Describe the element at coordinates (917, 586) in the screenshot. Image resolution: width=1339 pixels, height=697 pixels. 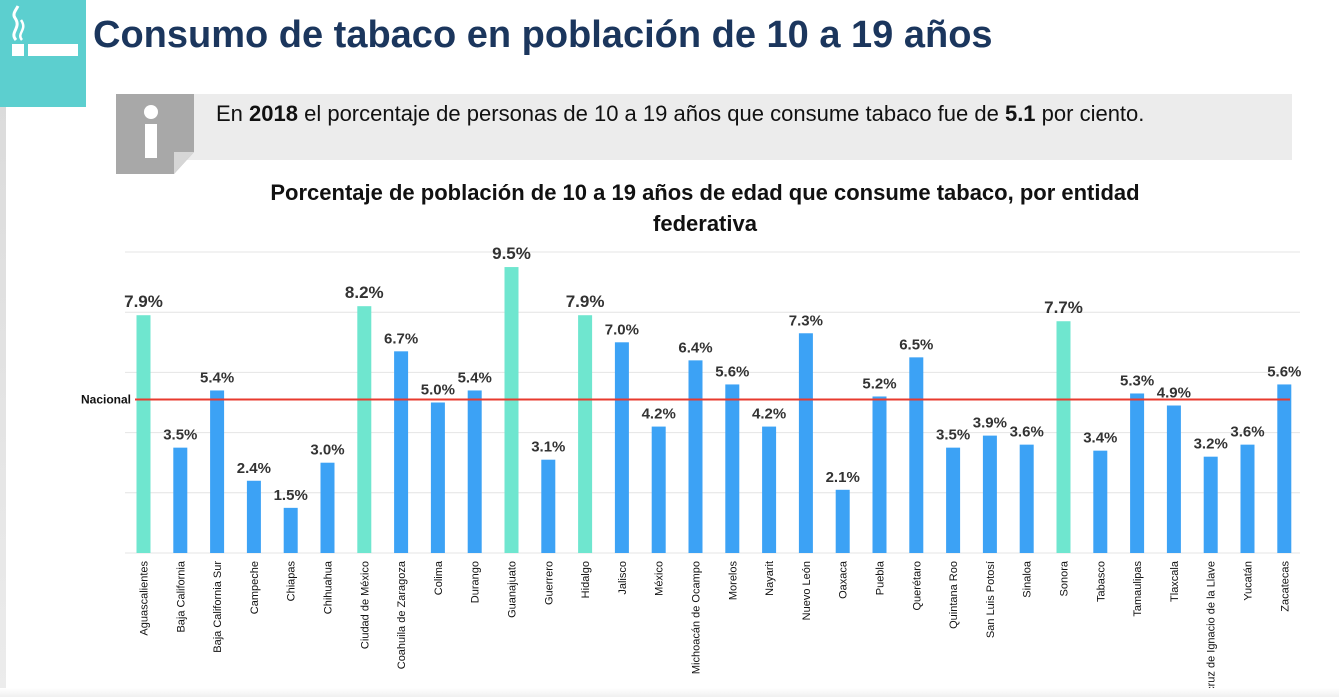
I see `category-label: Querétaro` at that location.